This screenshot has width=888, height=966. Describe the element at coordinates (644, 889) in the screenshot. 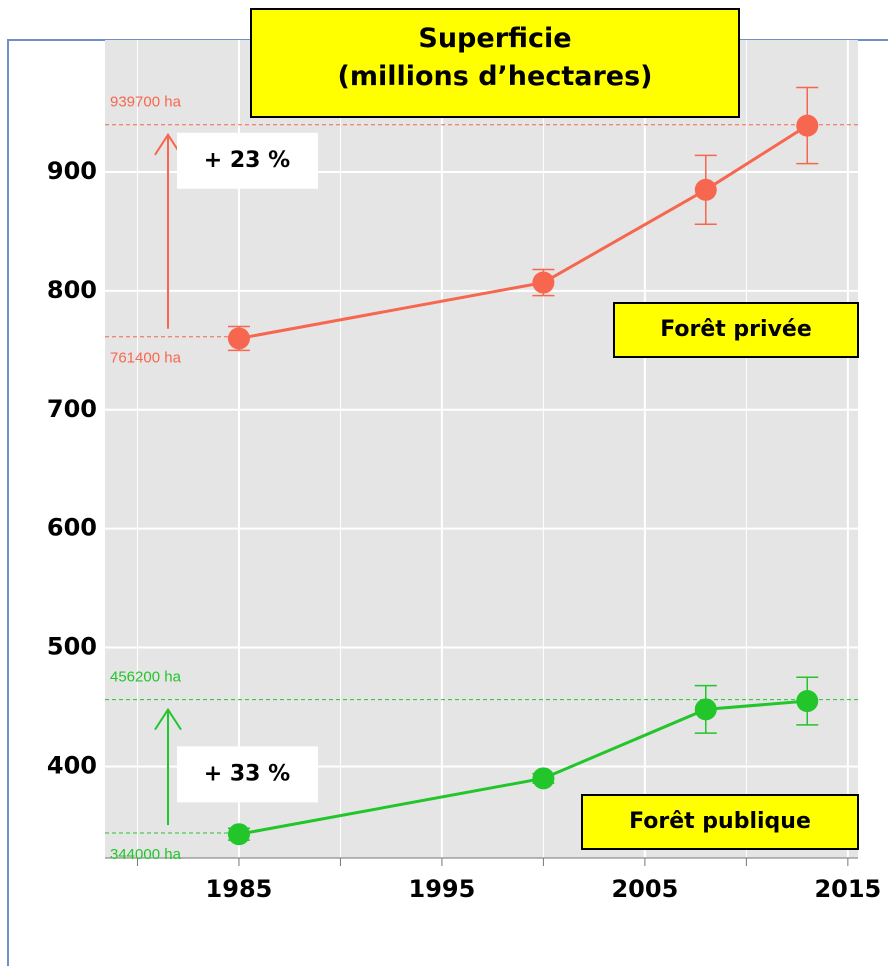

I see `x-tick-label: 2005` at that location.